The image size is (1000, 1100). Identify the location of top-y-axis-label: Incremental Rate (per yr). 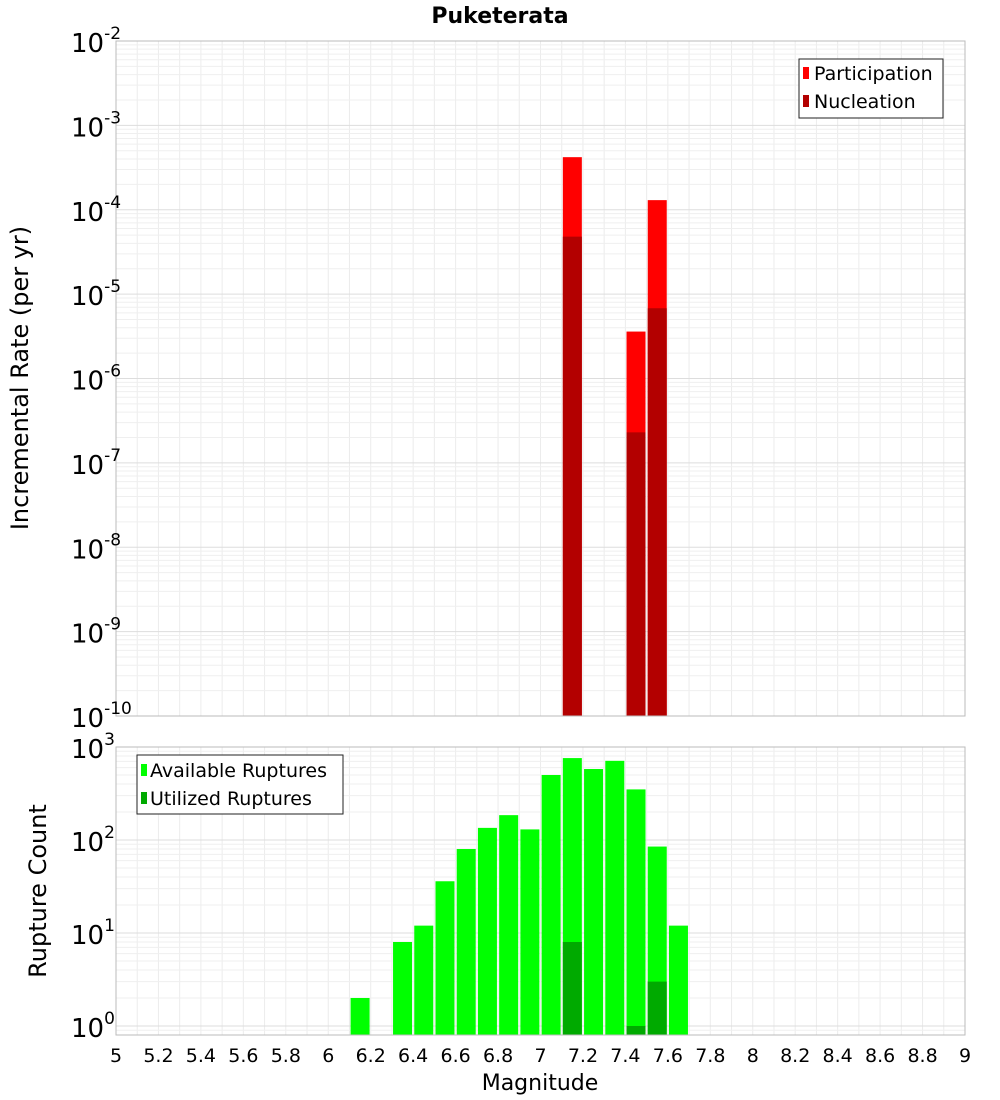
(20, 378).